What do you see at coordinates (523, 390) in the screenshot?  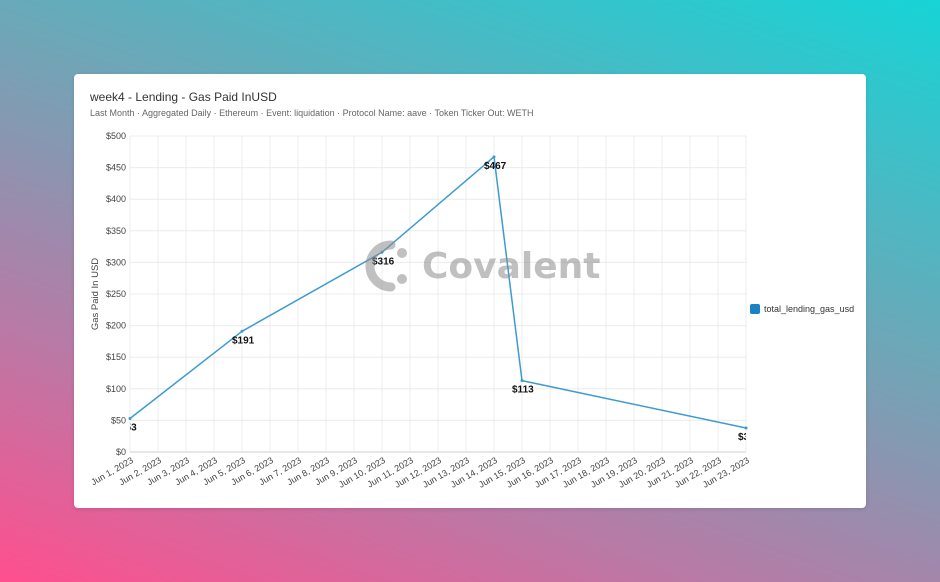 I see `data-label: $113` at bounding box center [523, 390].